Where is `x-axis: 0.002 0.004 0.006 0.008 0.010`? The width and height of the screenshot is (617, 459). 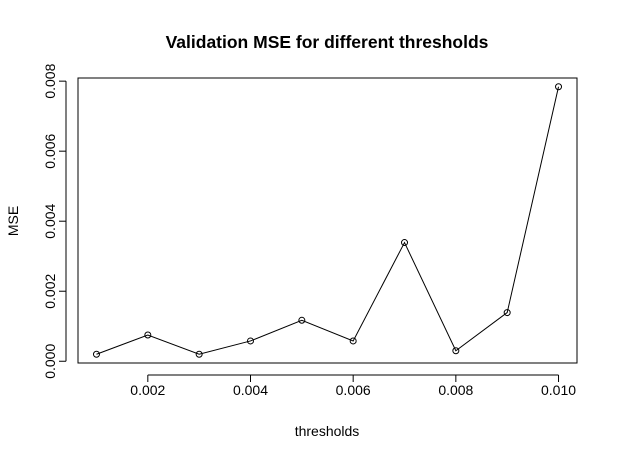 x-axis: 0.002 0.004 0.006 0.008 0.010 is located at coordinates (353, 386).